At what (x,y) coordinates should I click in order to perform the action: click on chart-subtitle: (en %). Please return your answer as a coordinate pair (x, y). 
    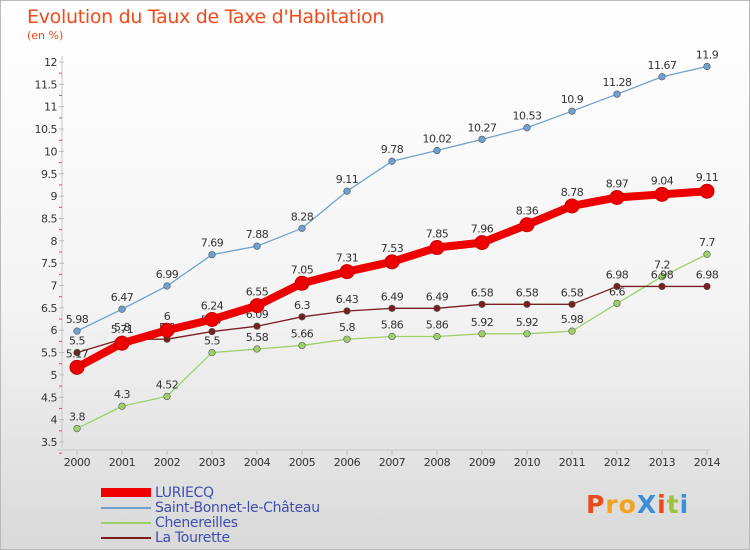
    Looking at the image, I should click on (45, 35).